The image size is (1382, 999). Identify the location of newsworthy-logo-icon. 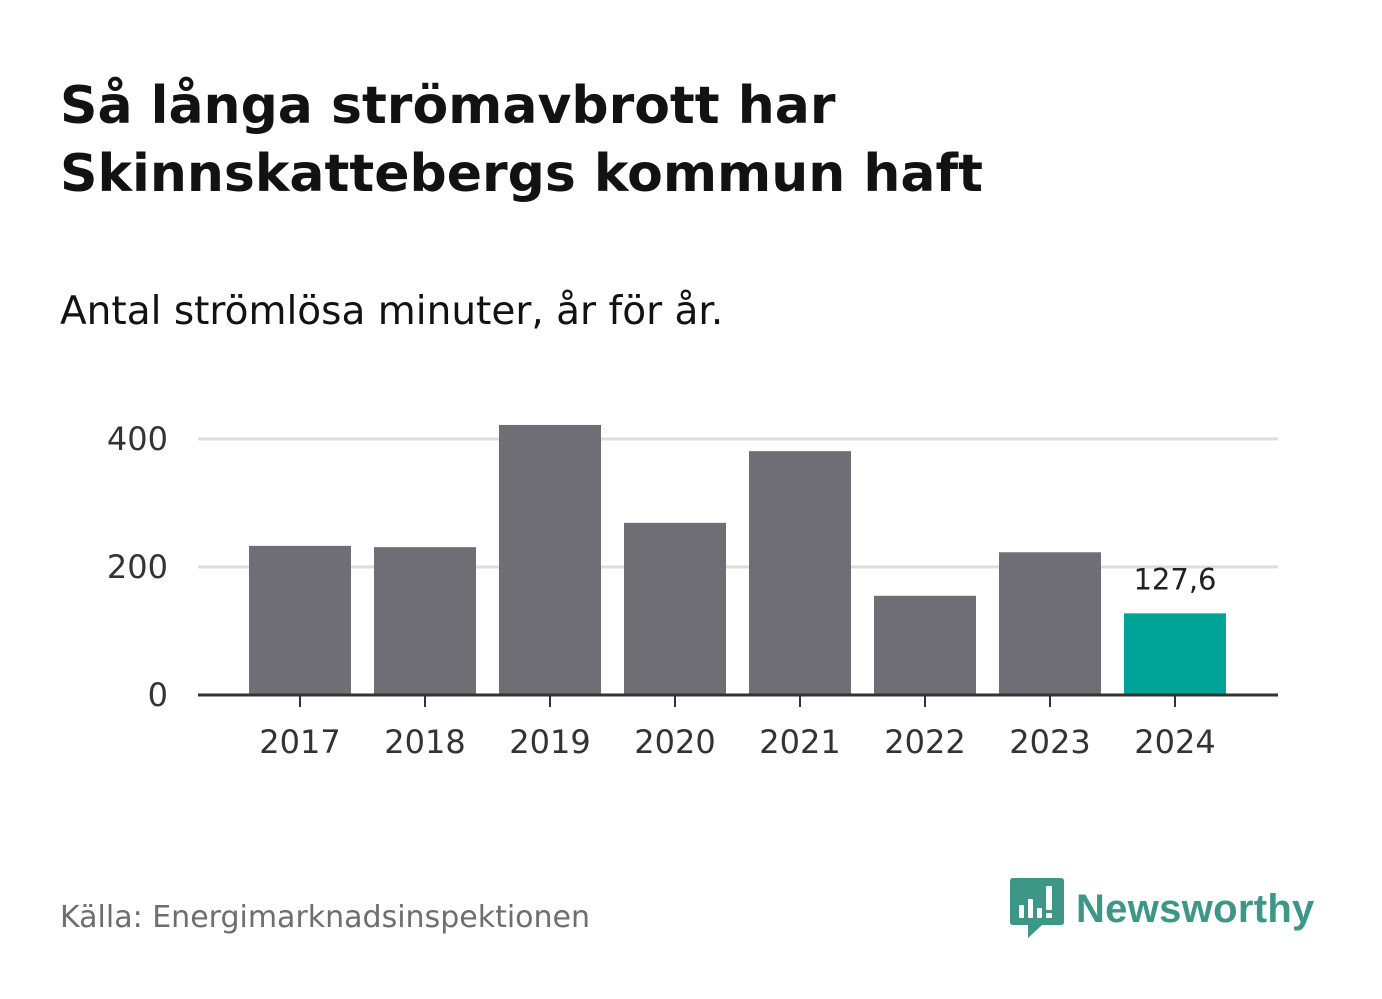
(1037, 908).